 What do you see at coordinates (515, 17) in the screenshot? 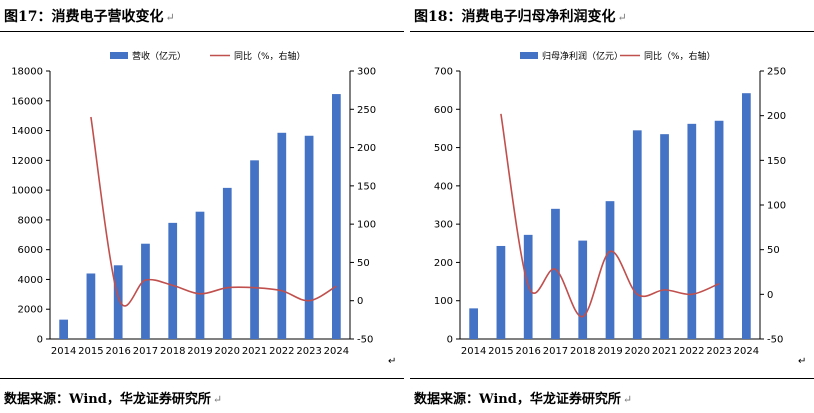
I see `figure-title-text: 图18：消费电子归母净利润变化` at bounding box center [515, 17].